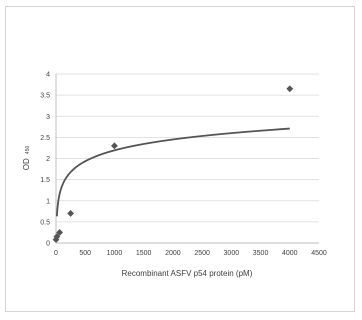 The image size is (362, 320). Describe the element at coordinates (173, 253) in the screenshot. I see `x-tick-label: 2000` at that location.